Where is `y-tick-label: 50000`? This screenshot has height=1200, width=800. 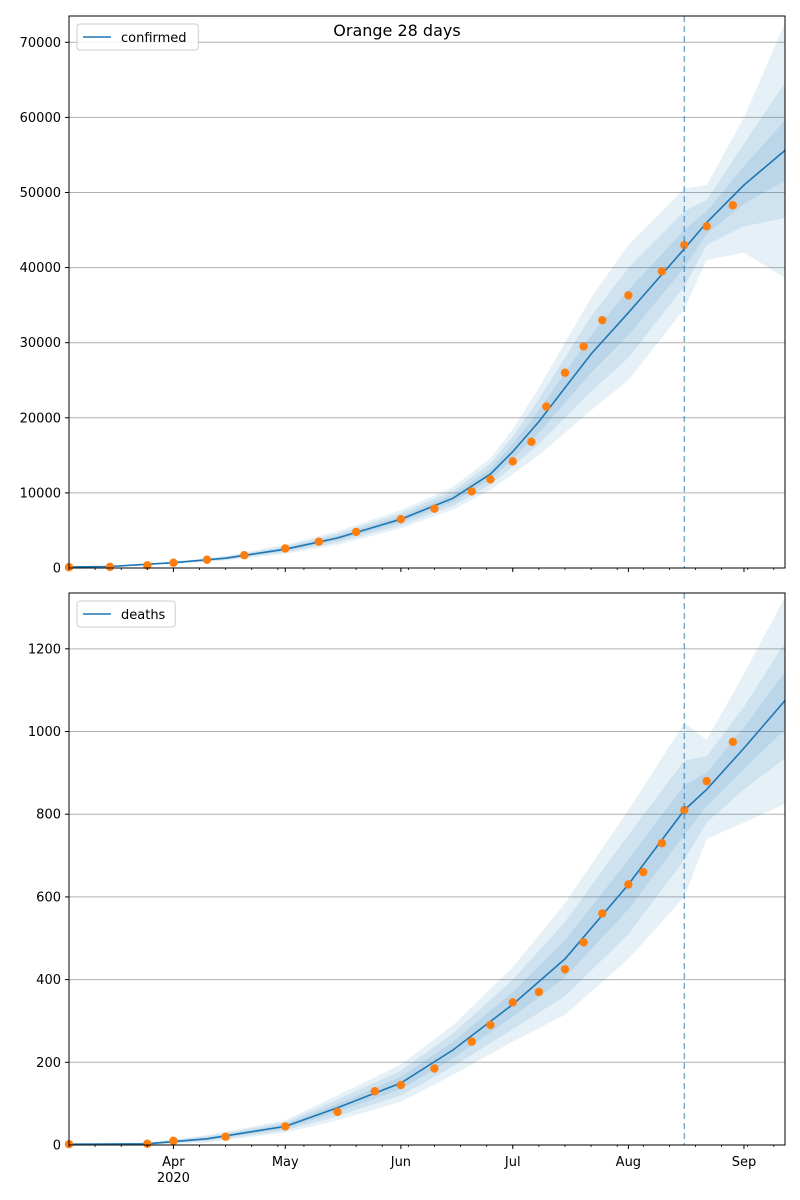 y-tick-label: 50000 is located at coordinates (40, 193).